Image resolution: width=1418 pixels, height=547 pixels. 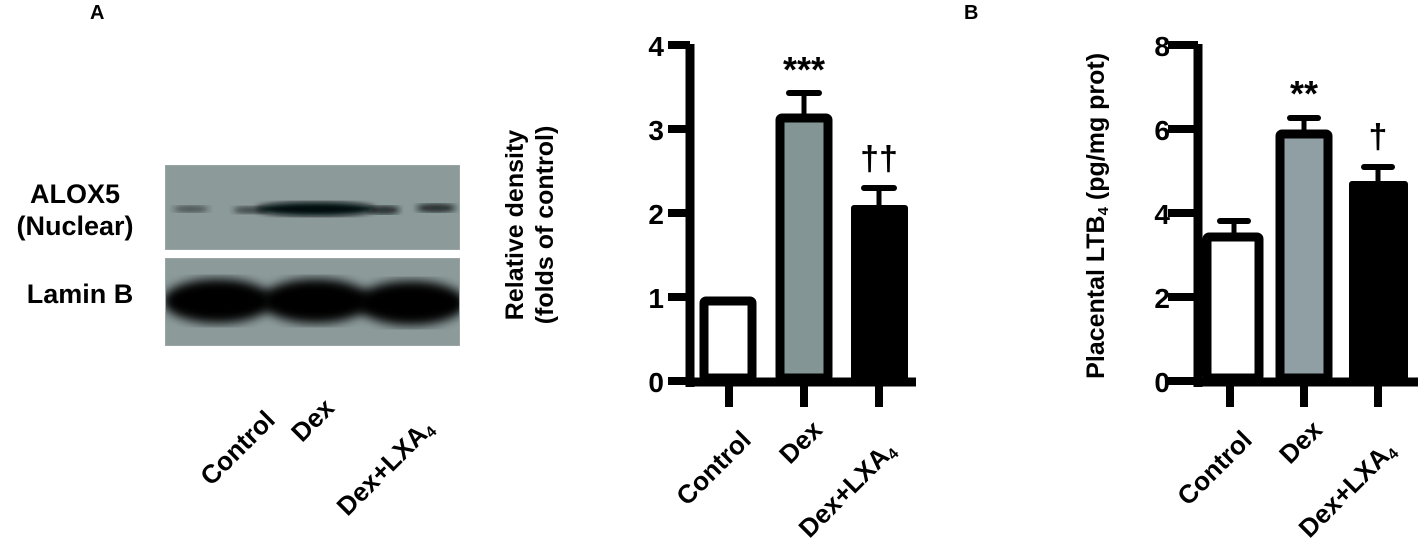 I want to click on chart-a-ytick-3: 3, so click(x=656, y=130).